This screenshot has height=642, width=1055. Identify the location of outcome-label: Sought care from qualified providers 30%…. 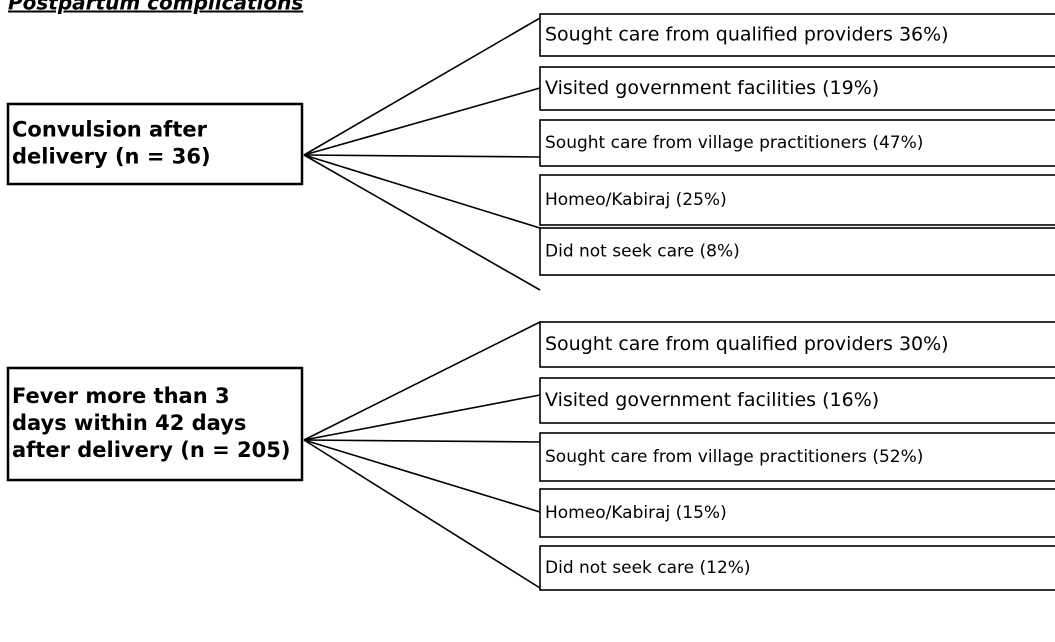
(747, 344).